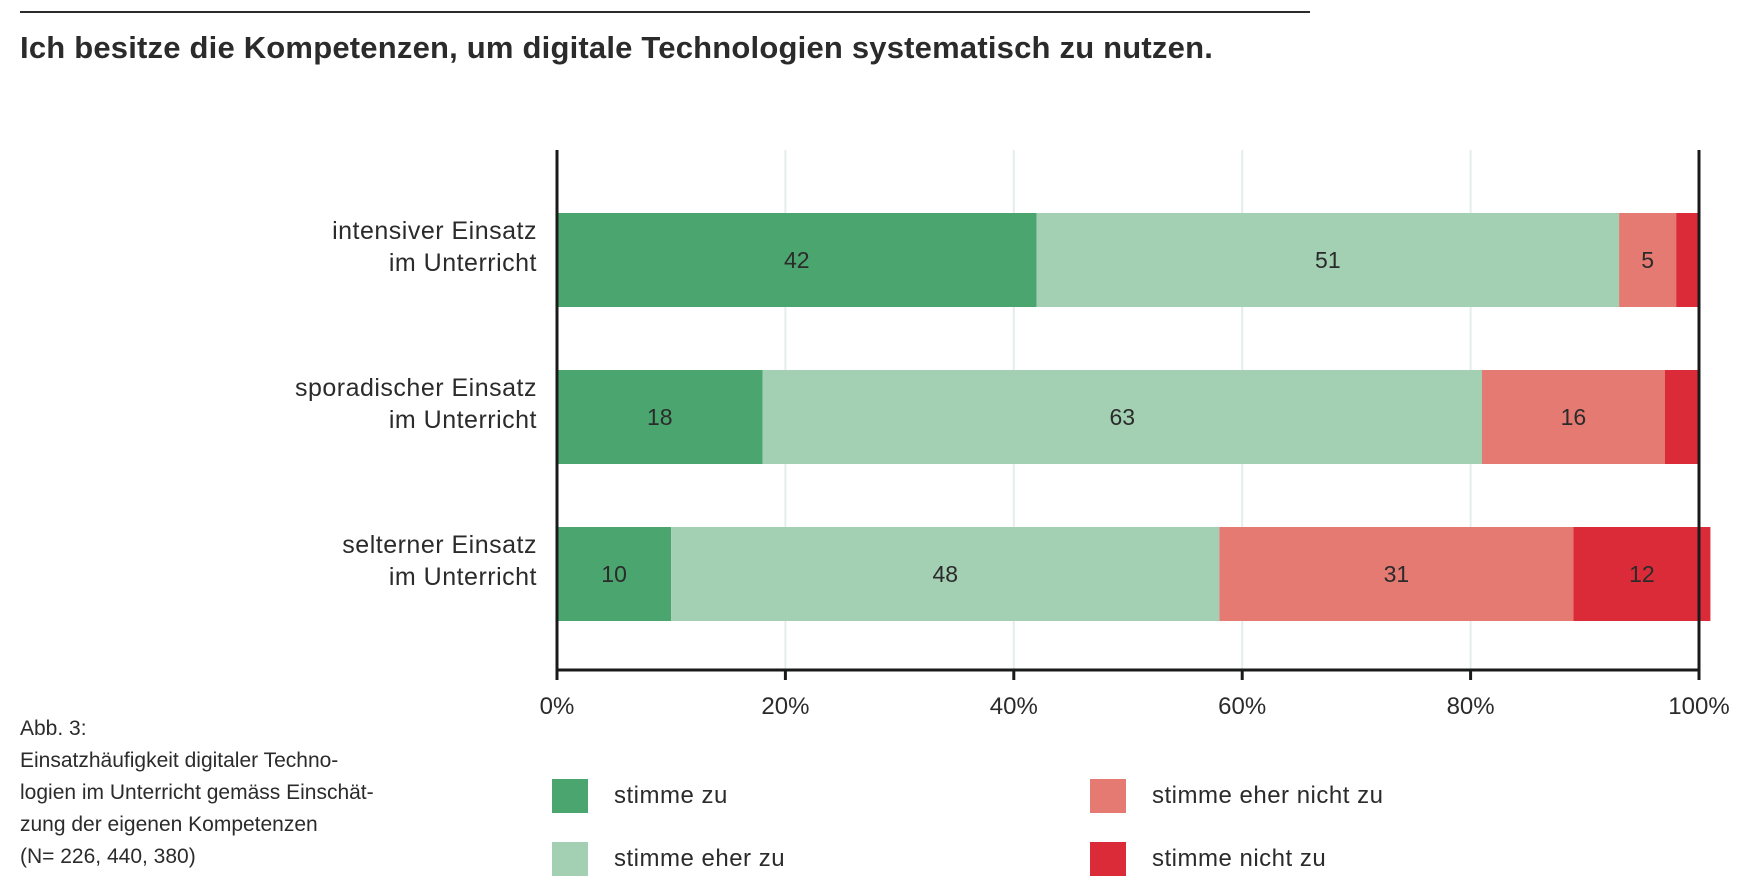  I want to click on x-tick-label: 20%, so click(785, 706).